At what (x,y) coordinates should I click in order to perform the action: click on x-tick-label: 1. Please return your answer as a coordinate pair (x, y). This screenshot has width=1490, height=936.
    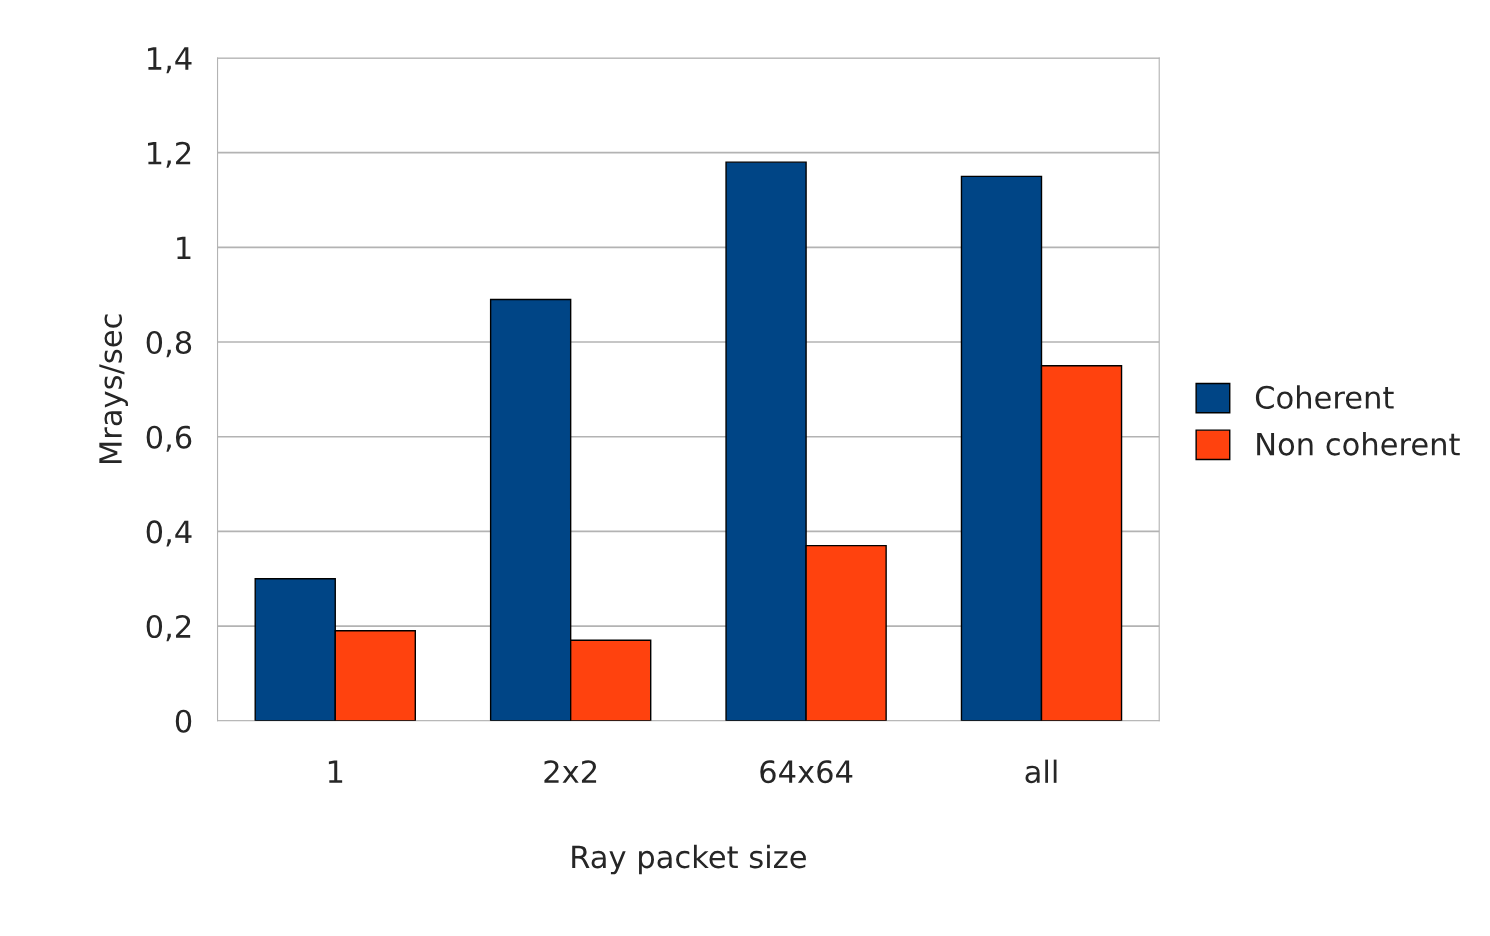
    Looking at the image, I should click on (335, 771).